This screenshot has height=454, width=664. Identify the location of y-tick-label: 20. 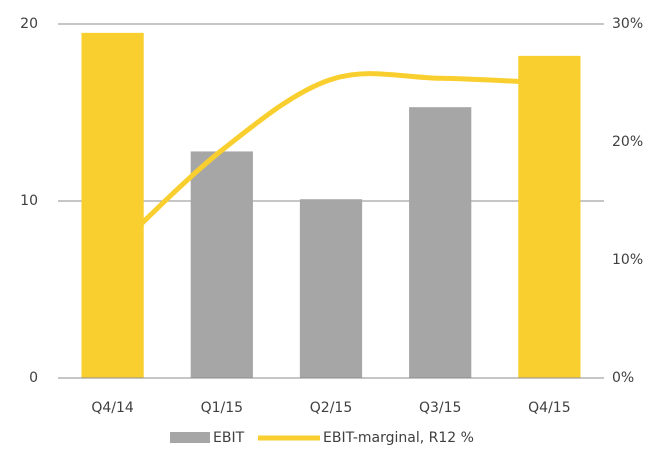
(29, 24).